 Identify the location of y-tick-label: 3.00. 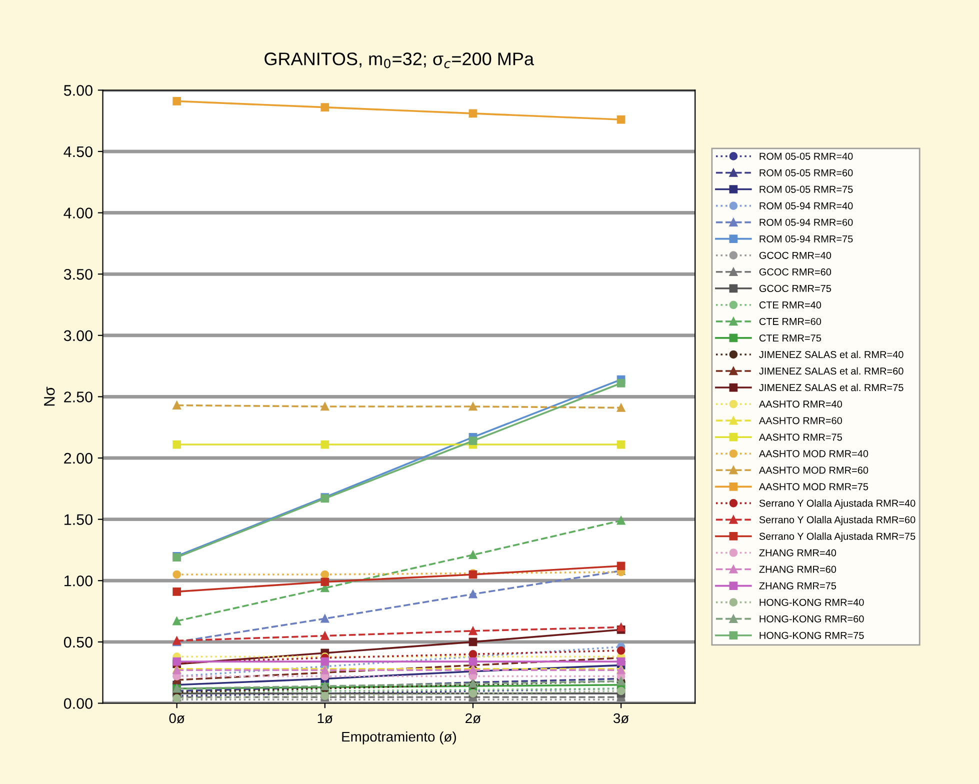
(78, 336).